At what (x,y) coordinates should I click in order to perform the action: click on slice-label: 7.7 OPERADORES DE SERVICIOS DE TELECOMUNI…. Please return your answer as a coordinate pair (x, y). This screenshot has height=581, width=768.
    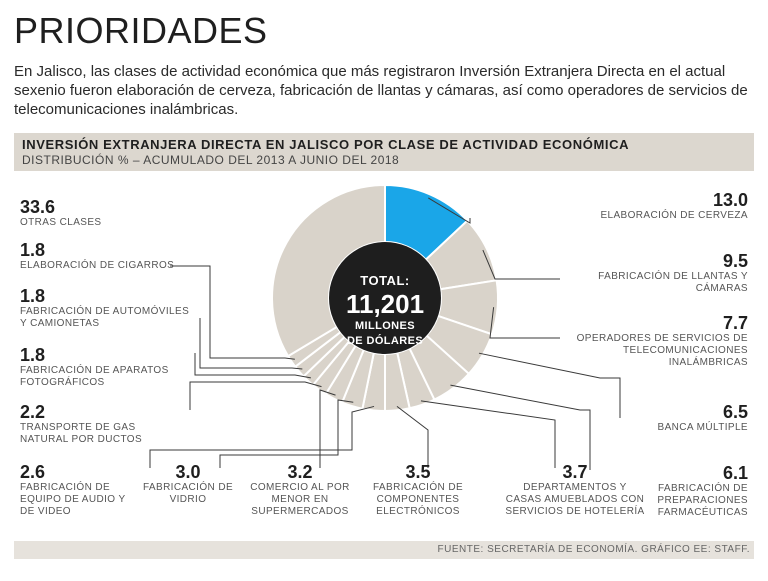
    Looking at the image, I should click on (653, 341).